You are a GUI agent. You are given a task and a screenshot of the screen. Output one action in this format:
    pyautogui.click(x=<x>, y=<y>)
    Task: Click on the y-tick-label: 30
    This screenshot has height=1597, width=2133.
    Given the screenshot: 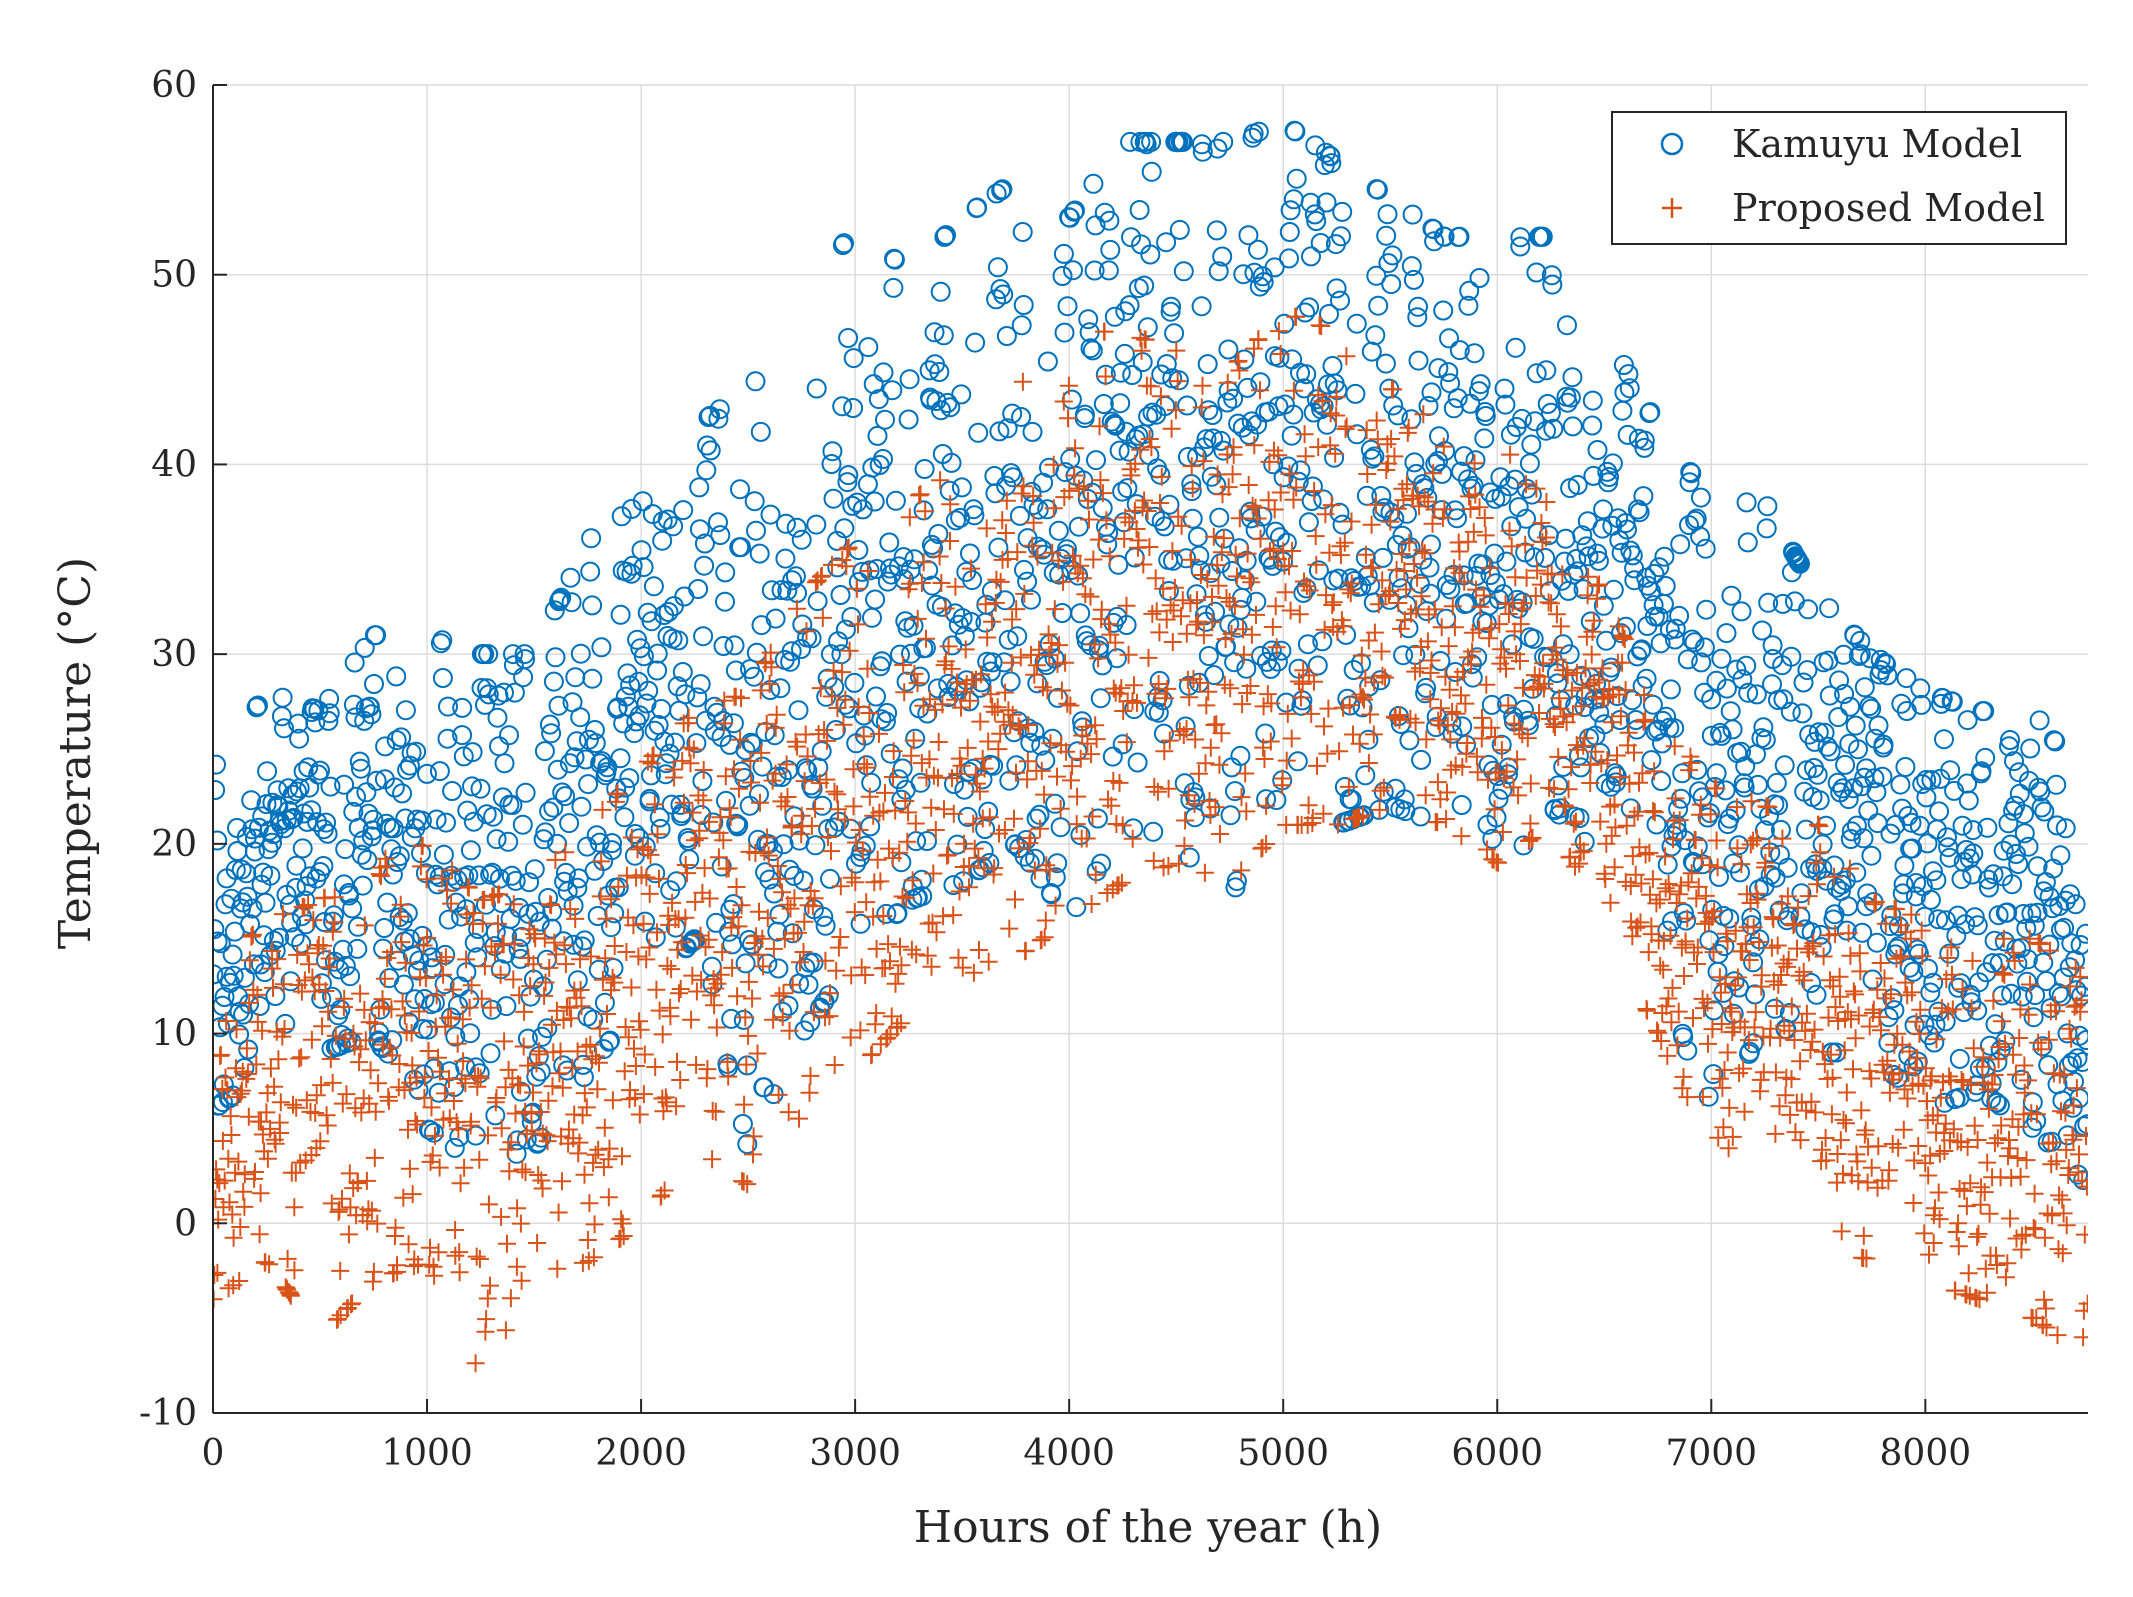 What is the action you would take?
    pyautogui.click(x=174, y=654)
    